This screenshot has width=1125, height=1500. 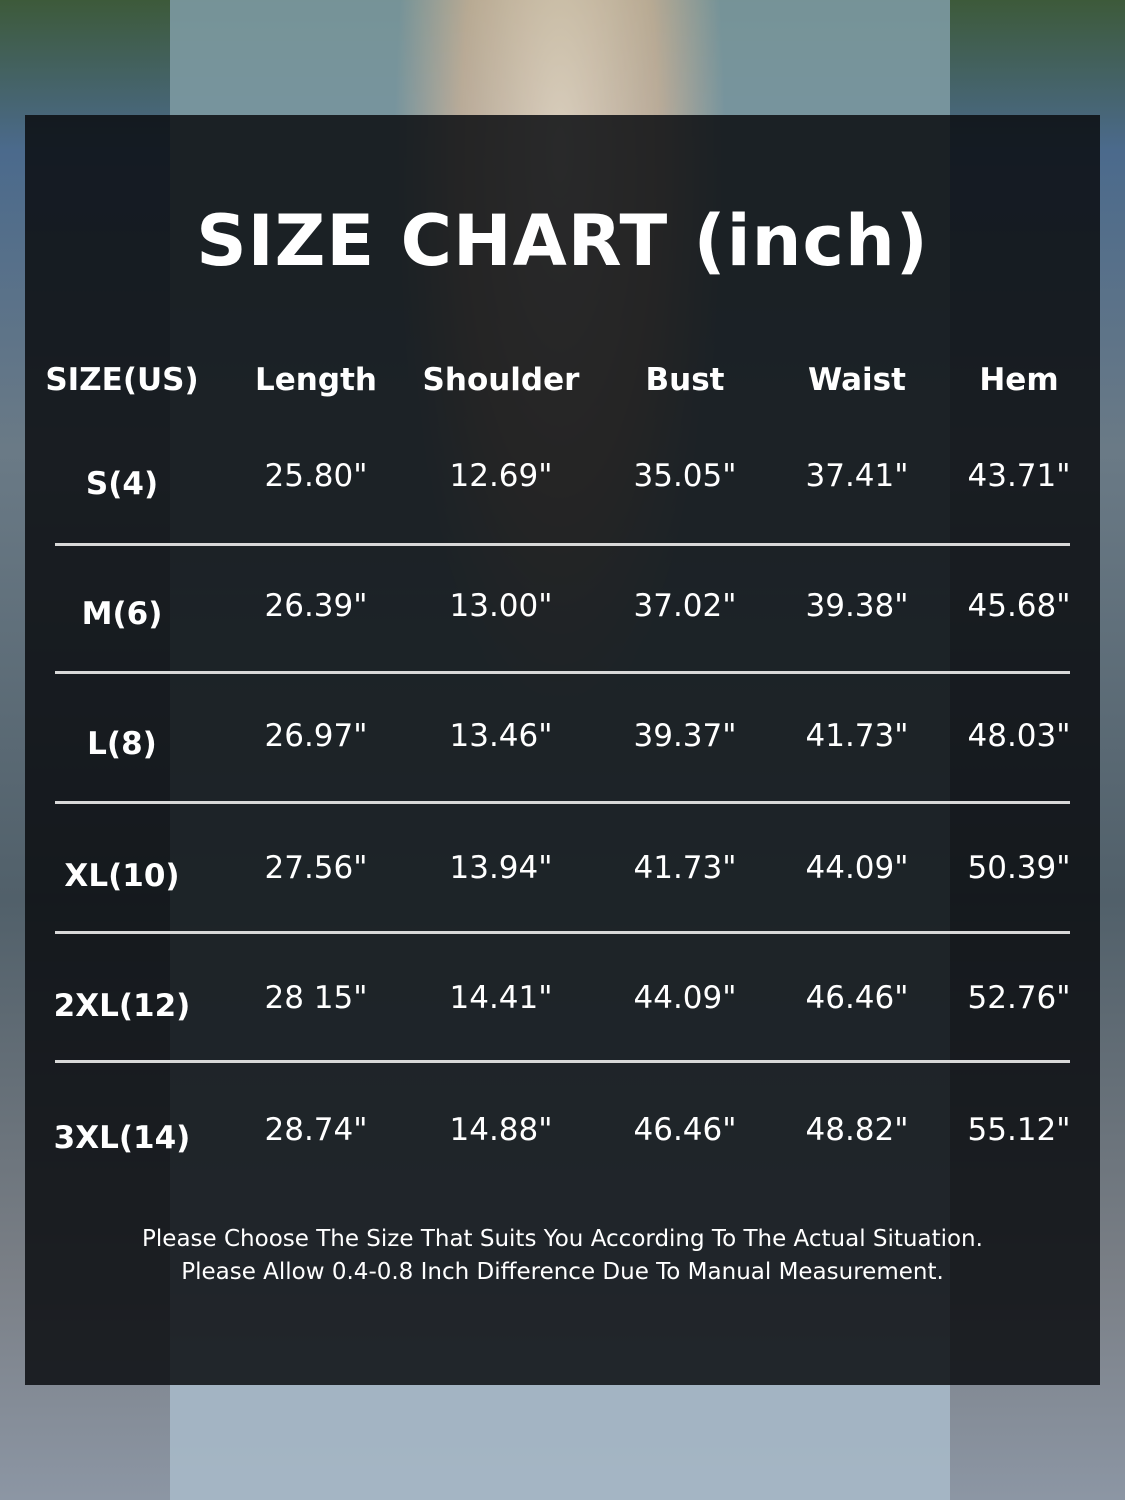 I want to click on table-cell: 39.38", so click(x=857, y=606).